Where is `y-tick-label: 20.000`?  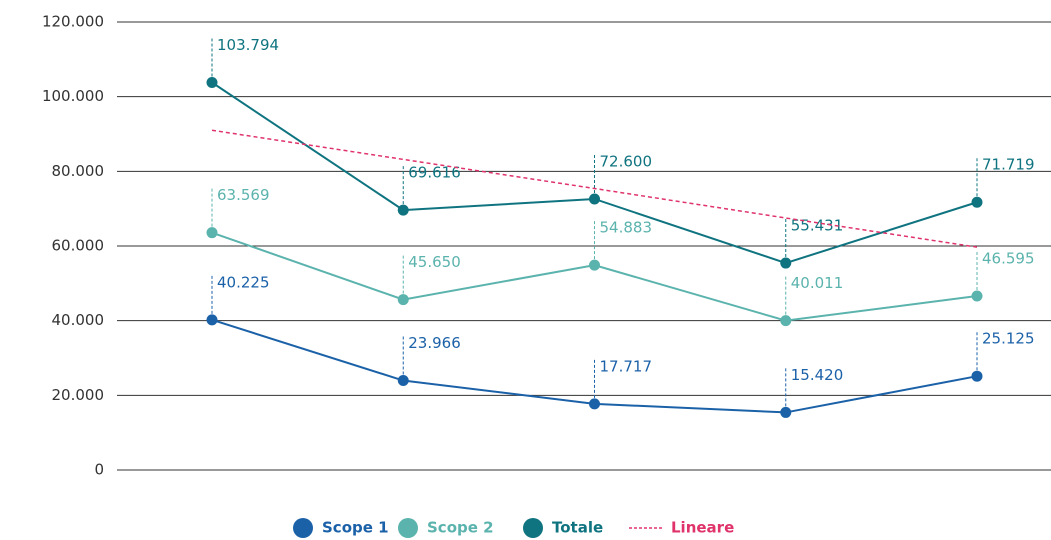 y-tick-label: 20.000 is located at coordinates (78, 395).